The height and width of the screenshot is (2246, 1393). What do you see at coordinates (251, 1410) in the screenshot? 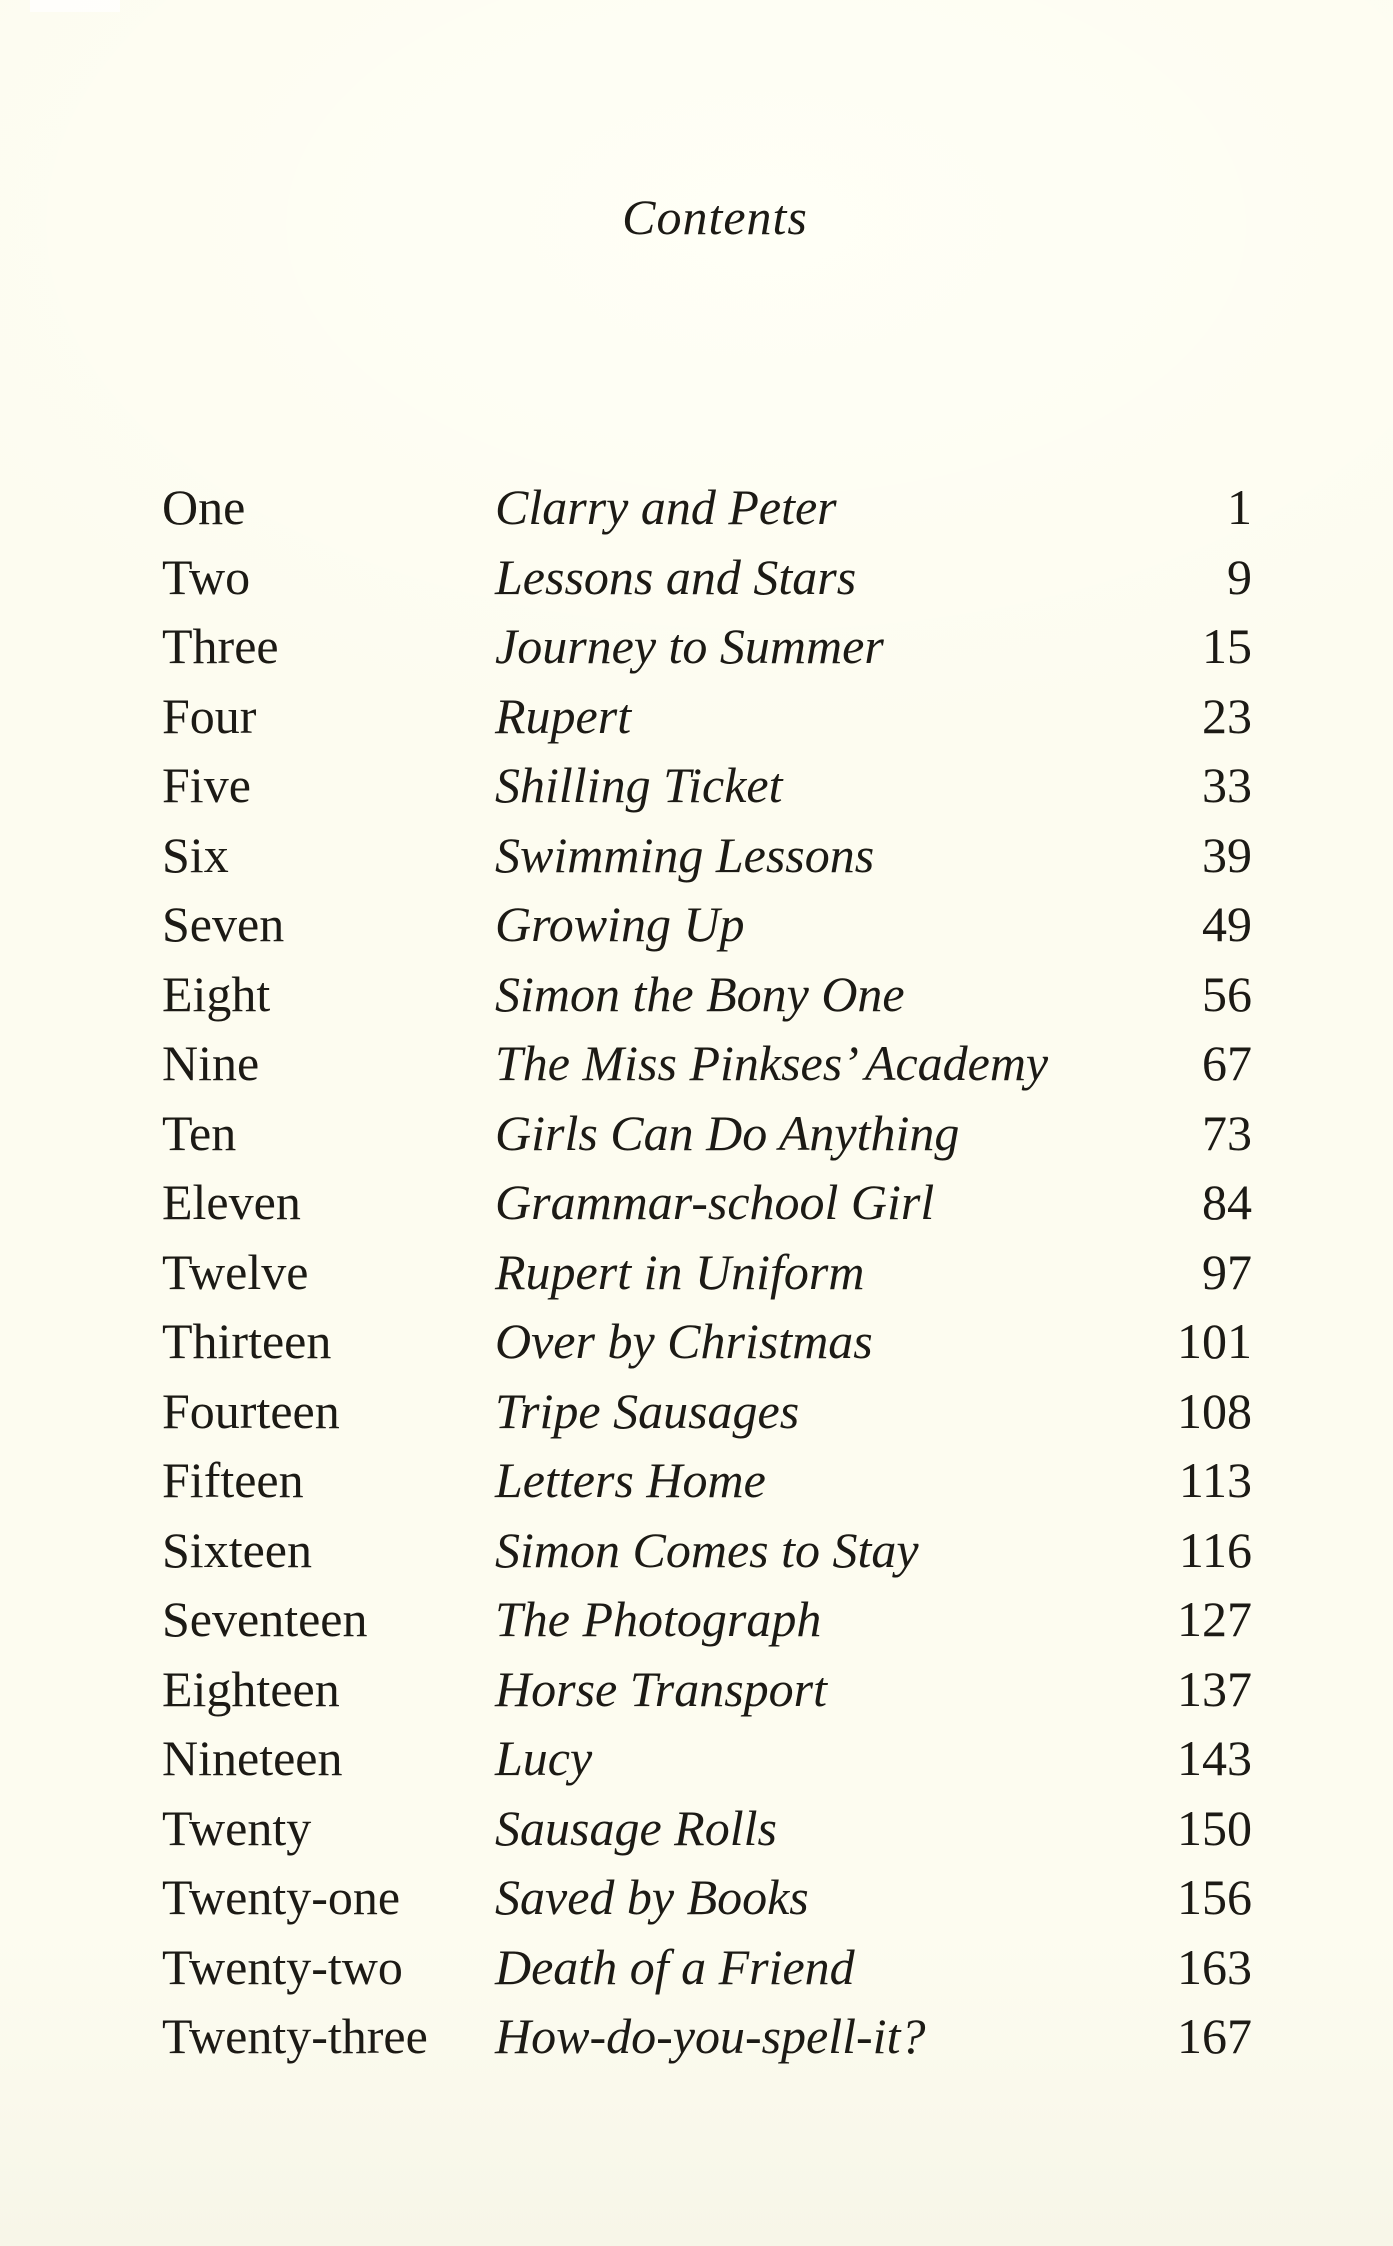
I see `toc-chapter-number: Fourteen` at bounding box center [251, 1410].